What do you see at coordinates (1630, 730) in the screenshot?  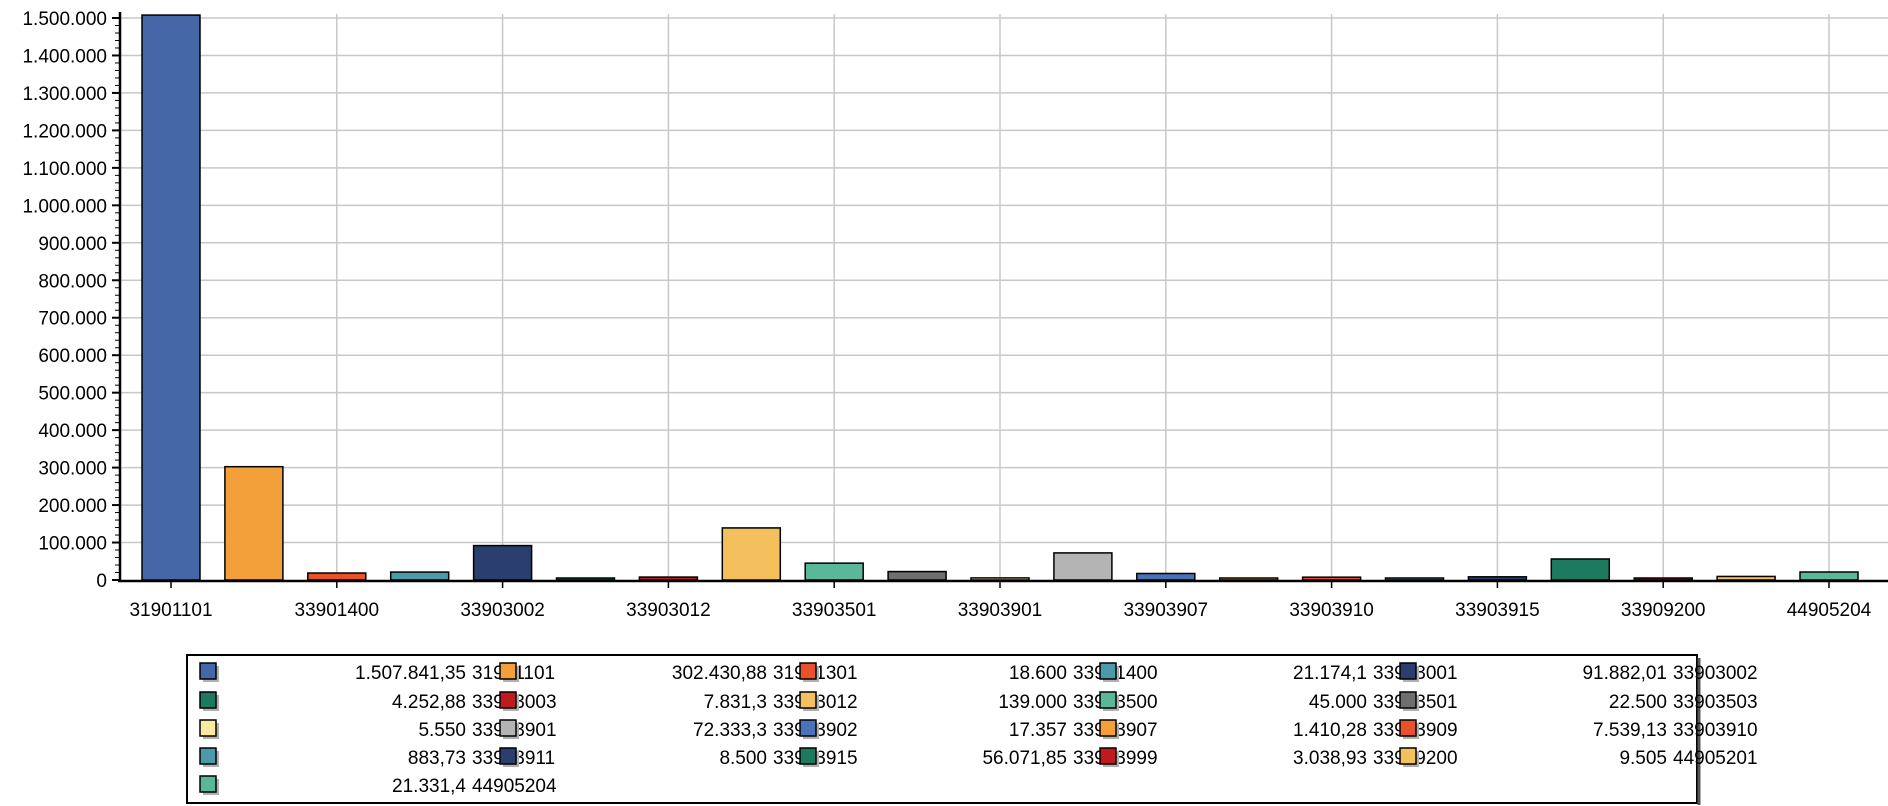 I see `legend-value-label: 7.539,13` at bounding box center [1630, 730].